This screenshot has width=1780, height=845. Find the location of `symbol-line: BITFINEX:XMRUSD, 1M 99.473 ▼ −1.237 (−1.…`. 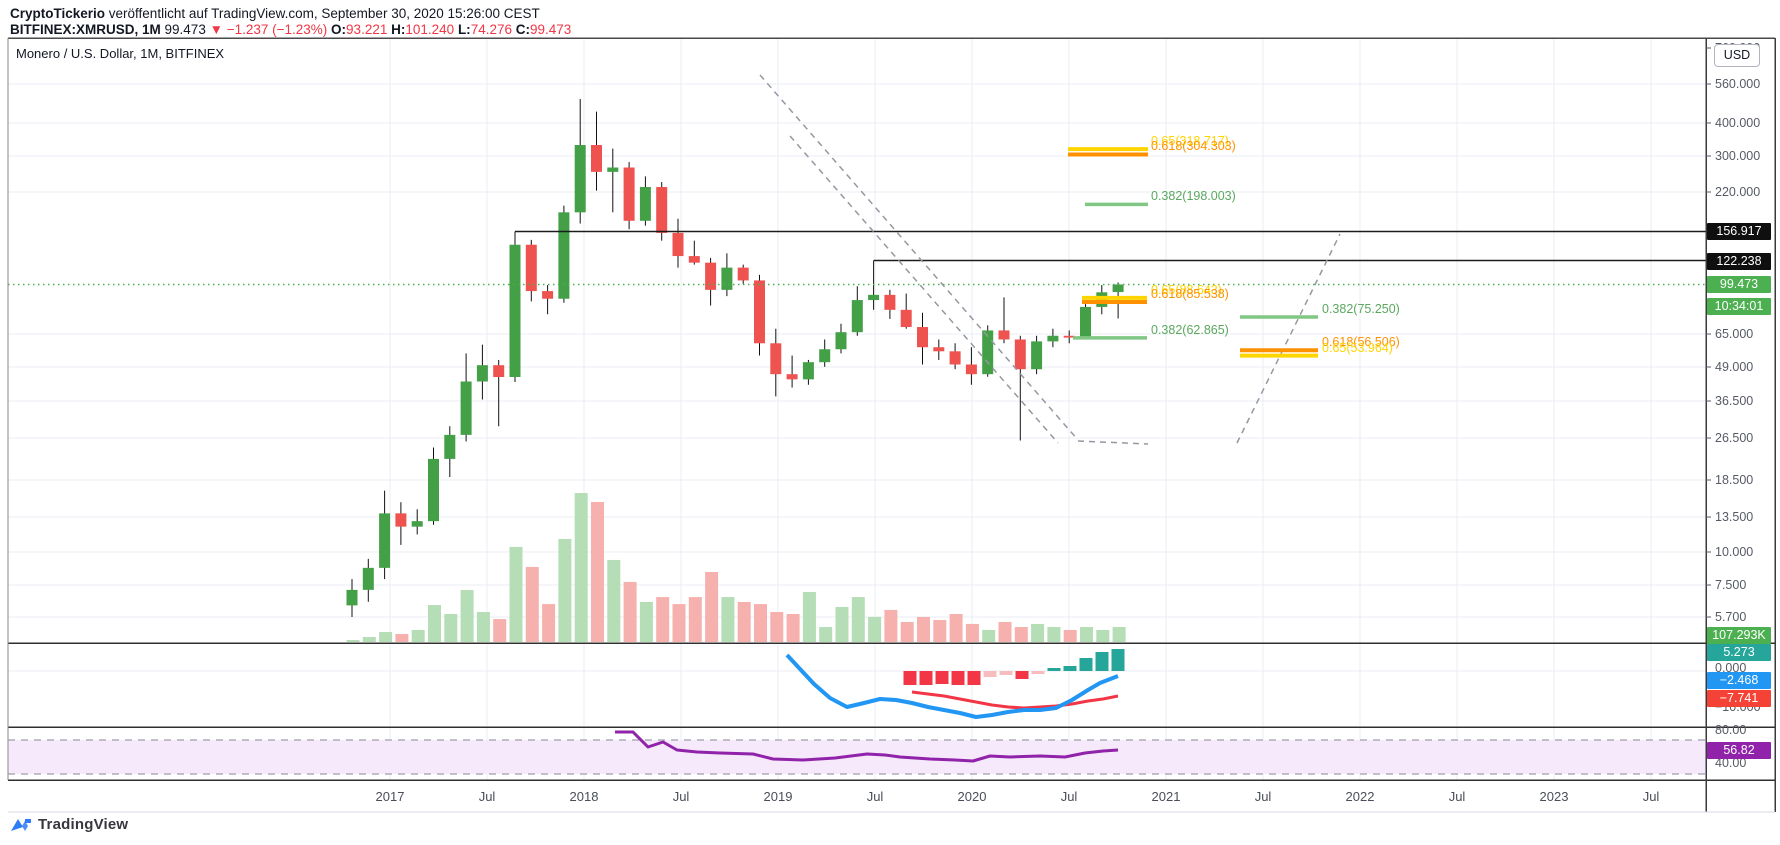

symbol-line: BITFINEX:XMRUSD, 1M 99.473 ▼ −1.237 (−1.… is located at coordinates (290, 29).